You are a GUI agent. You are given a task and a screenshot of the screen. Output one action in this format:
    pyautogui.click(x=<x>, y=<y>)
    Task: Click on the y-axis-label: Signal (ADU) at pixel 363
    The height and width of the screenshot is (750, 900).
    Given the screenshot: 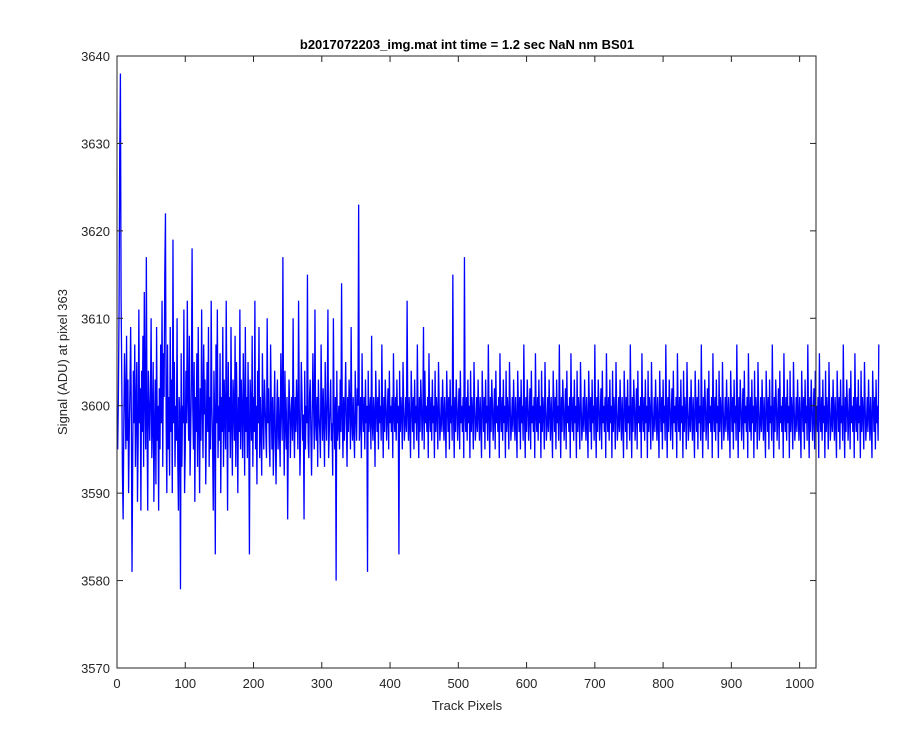 What is the action you would take?
    pyautogui.click(x=62, y=362)
    